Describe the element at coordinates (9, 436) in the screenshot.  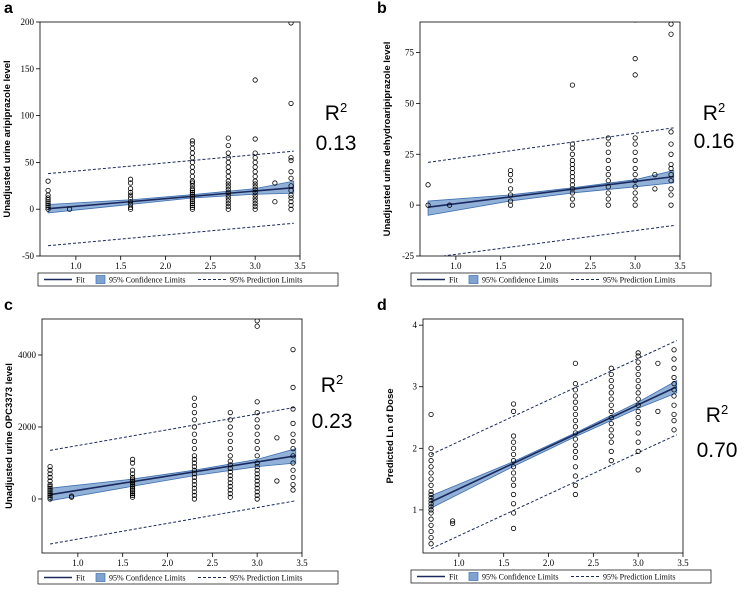
I see `y-axis-title: Unadjusted urine OPC3373 level` at that location.